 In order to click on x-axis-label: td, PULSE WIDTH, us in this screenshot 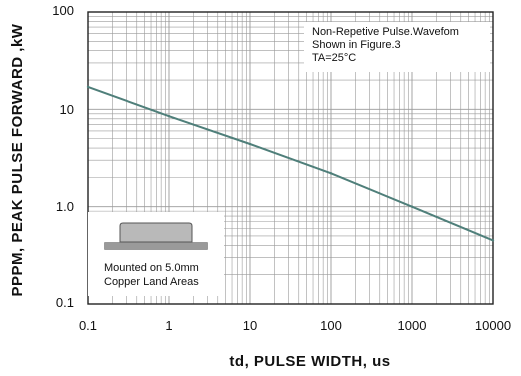, I will do `click(309, 361)`.